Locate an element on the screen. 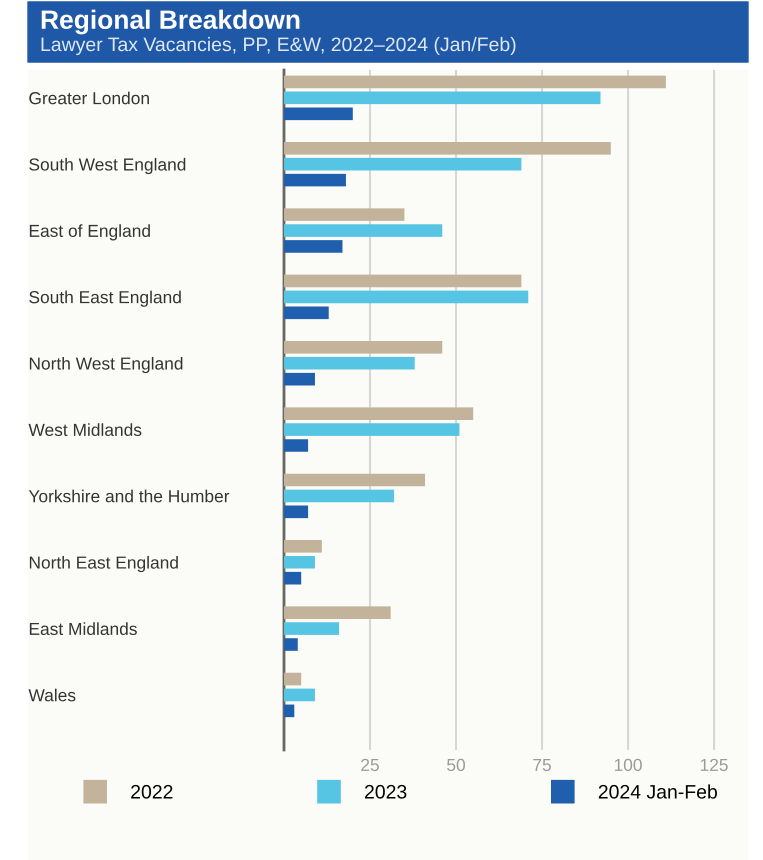 The width and height of the screenshot is (763, 860). x-tick-label: 125 is located at coordinates (714, 765).